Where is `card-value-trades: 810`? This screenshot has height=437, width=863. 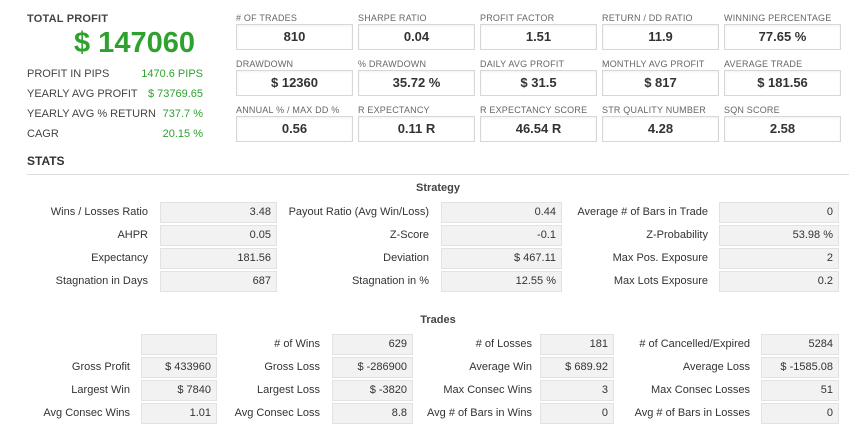
card-value-trades: 810 is located at coordinates (294, 37).